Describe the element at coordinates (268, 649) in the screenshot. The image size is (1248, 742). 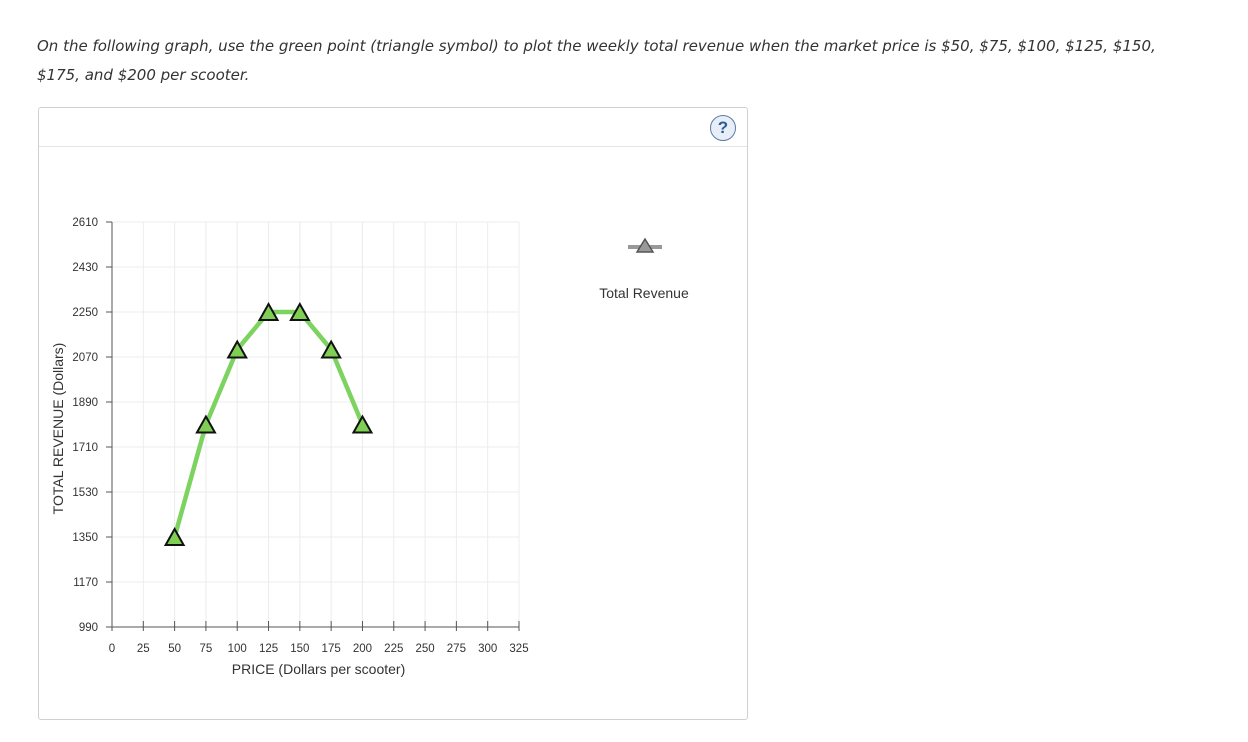
I see `x-tick-label: 125` at that location.